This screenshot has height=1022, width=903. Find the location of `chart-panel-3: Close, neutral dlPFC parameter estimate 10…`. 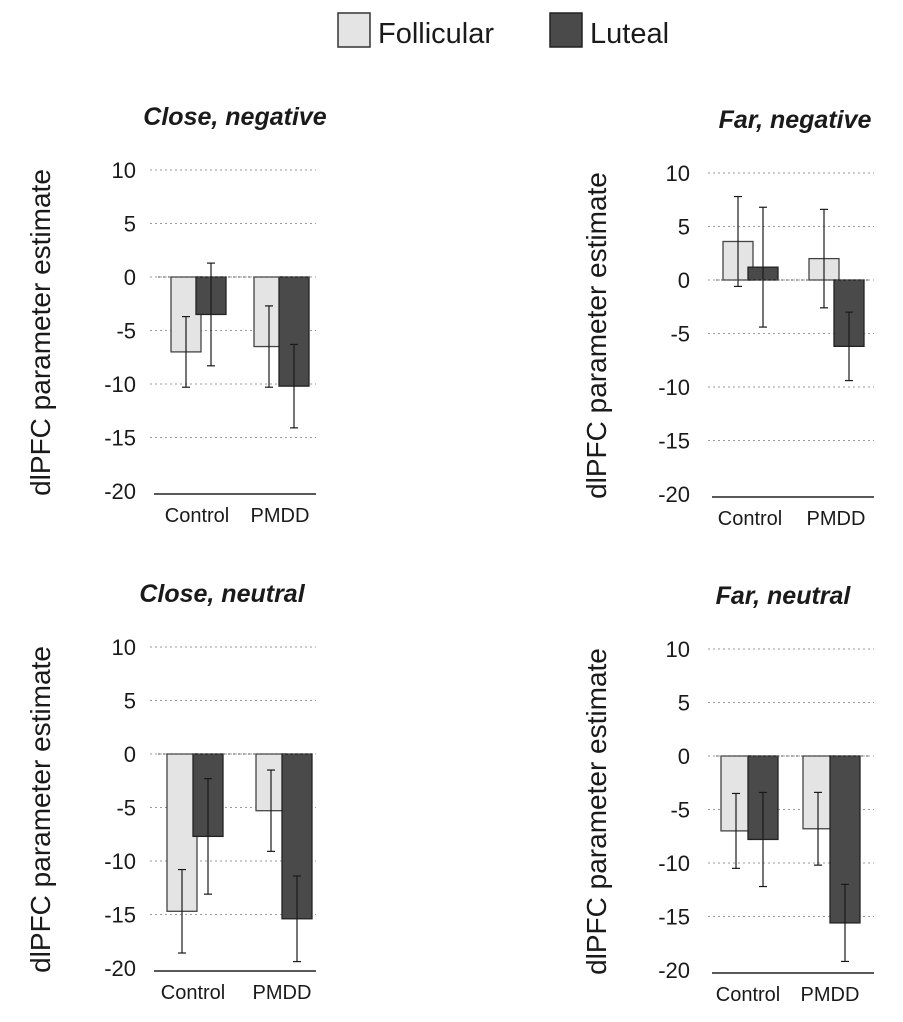

chart-panel-3: Close, neutral dlPFC parameter estimate 10… is located at coordinates (170, 792).